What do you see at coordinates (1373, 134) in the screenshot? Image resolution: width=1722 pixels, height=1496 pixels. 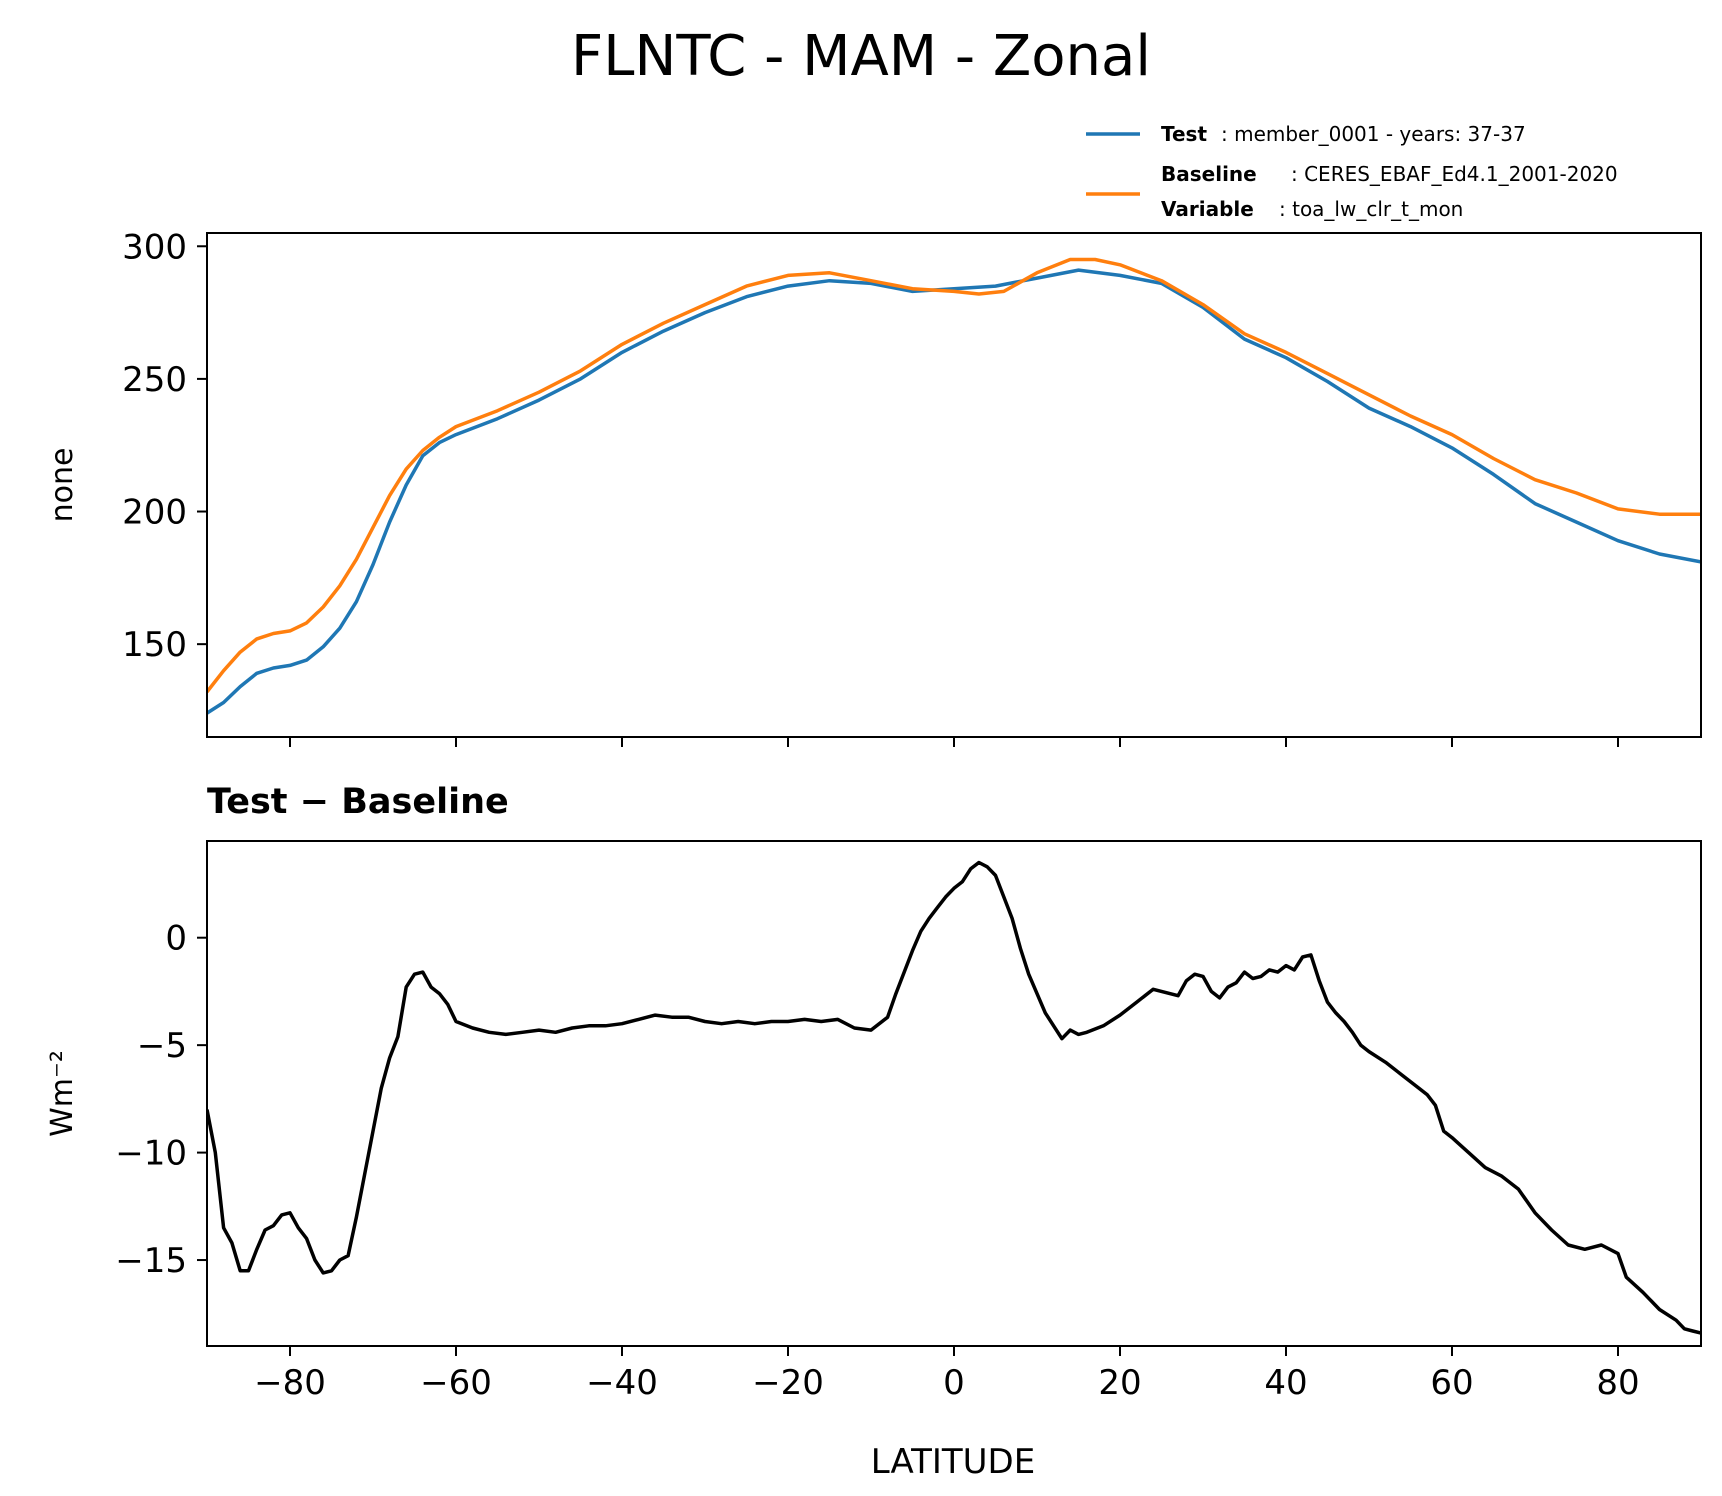 I see `legend-test-text: : member_0001 - years: 37-37` at bounding box center [1373, 134].